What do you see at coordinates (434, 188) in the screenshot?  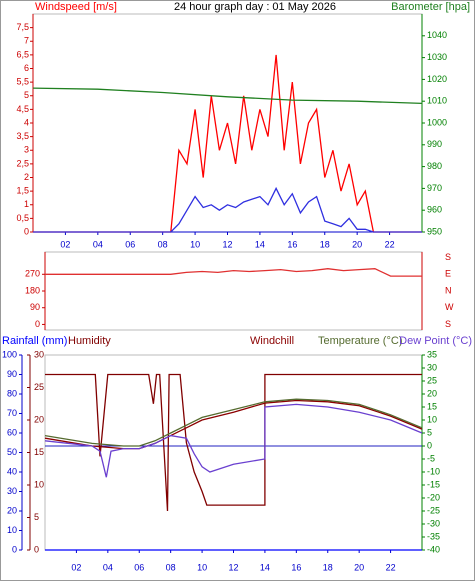 I see `y-tick-label: 970` at bounding box center [434, 188].